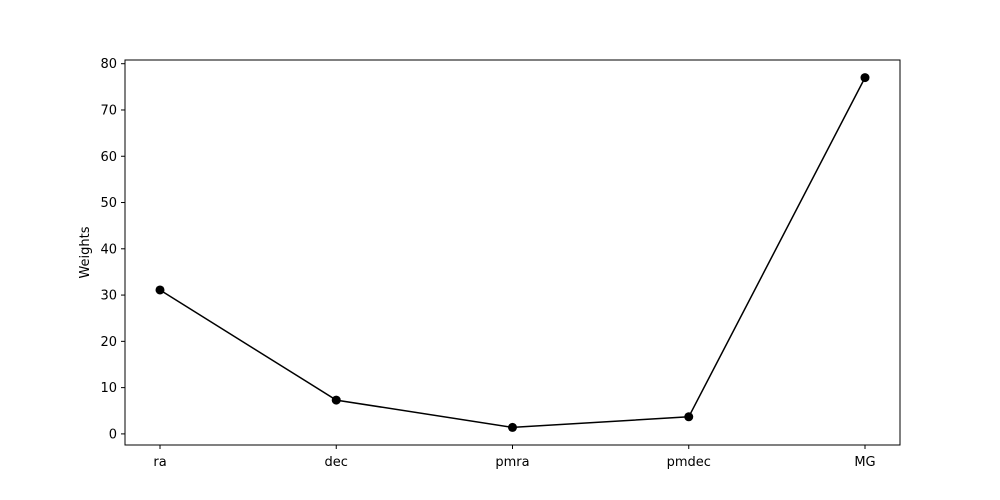 The height and width of the screenshot is (500, 1000). I want to click on y-tick-label: 0, so click(113, 434).